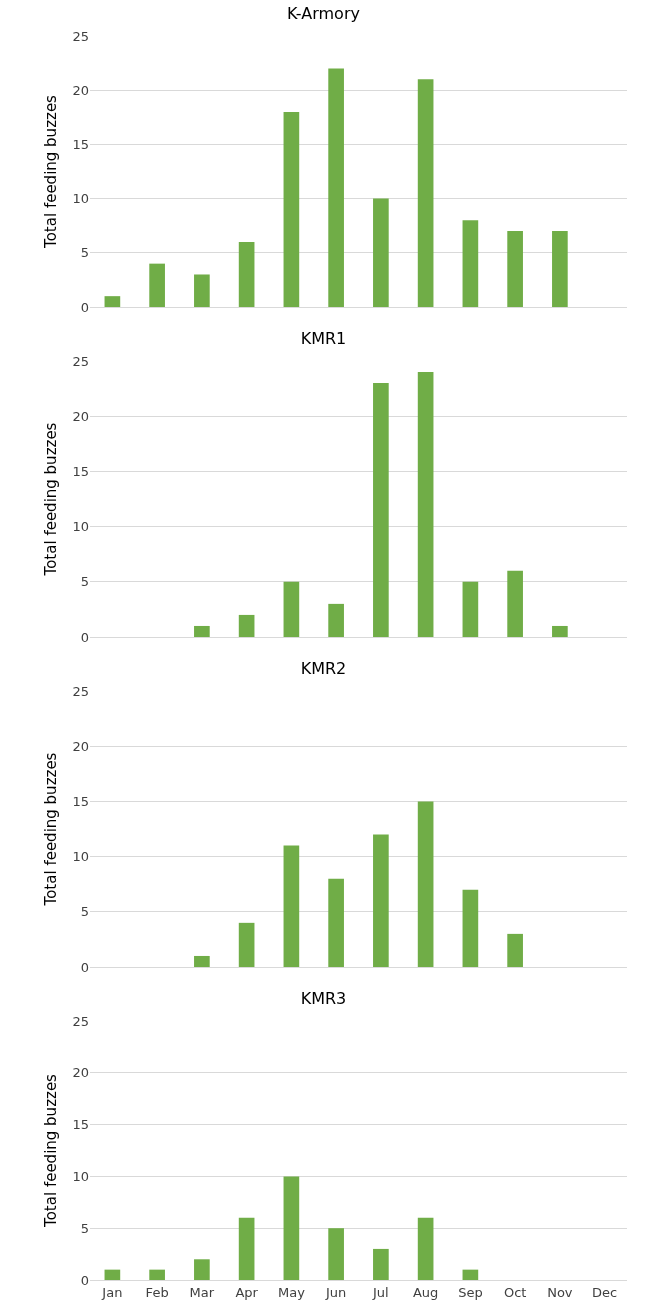 The width and height of the screenshot is (647, 1310). Describe the element at coordinates (291, 1292) in the screenshot. I see `x-tick-label: May` at that location.